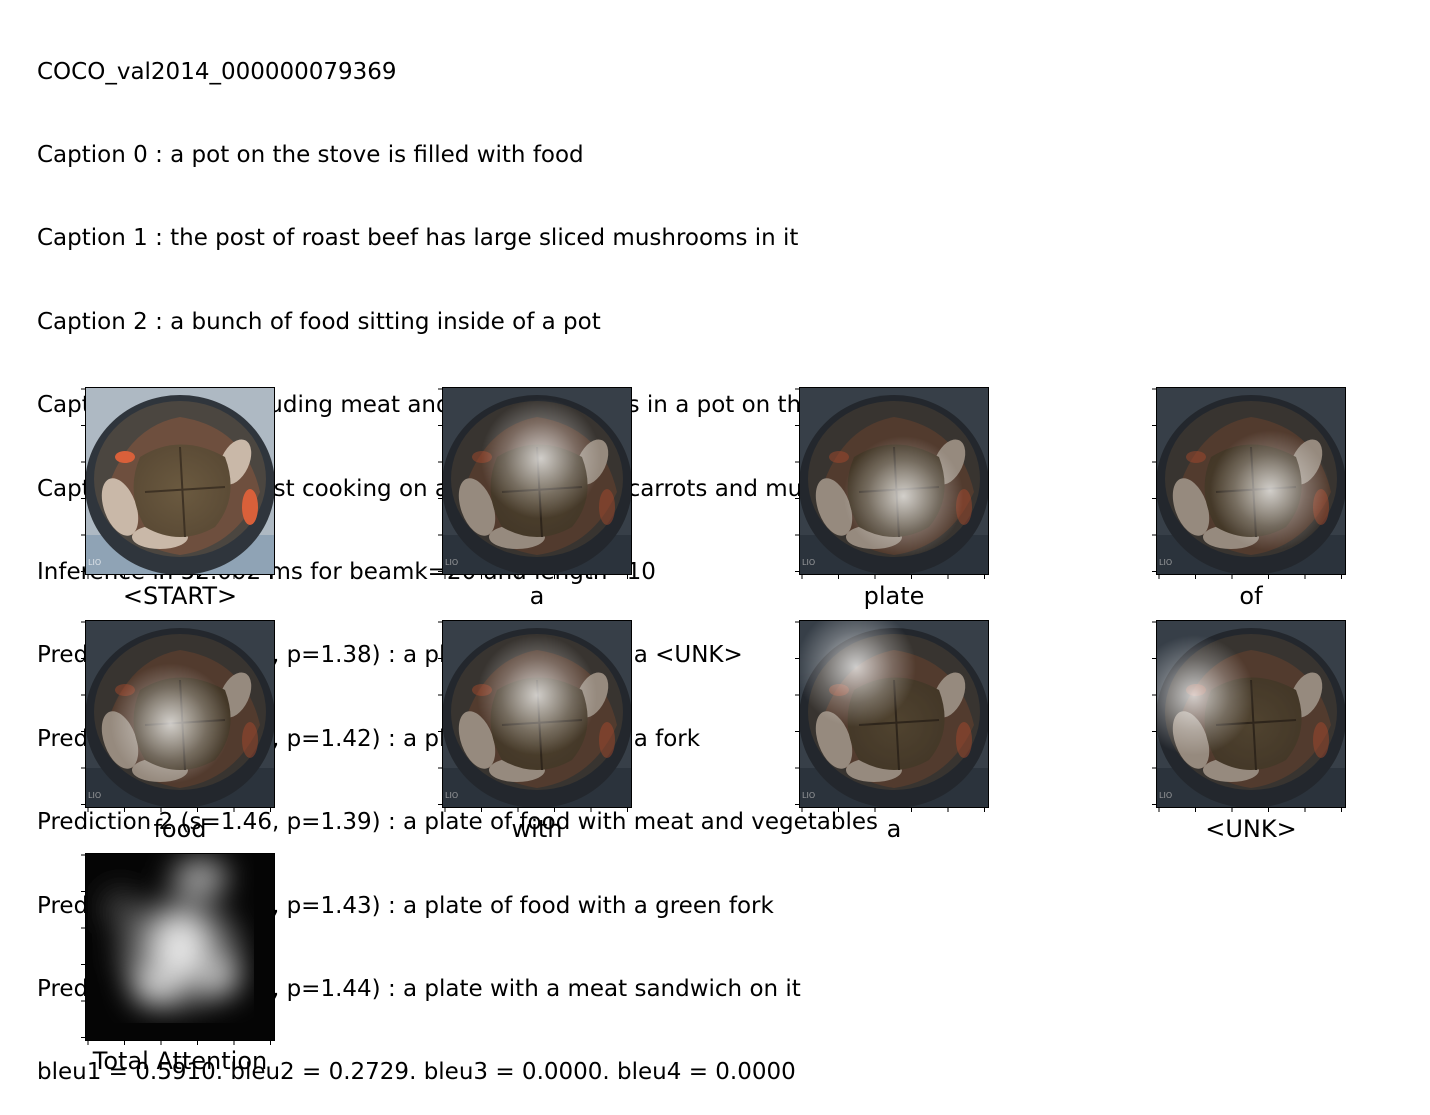 The width and height of the screenshot is (1430, 1115). Describe the element at coordinates (180, 596) in the screenshot. I see `tile-label-start: <START>` at that location.